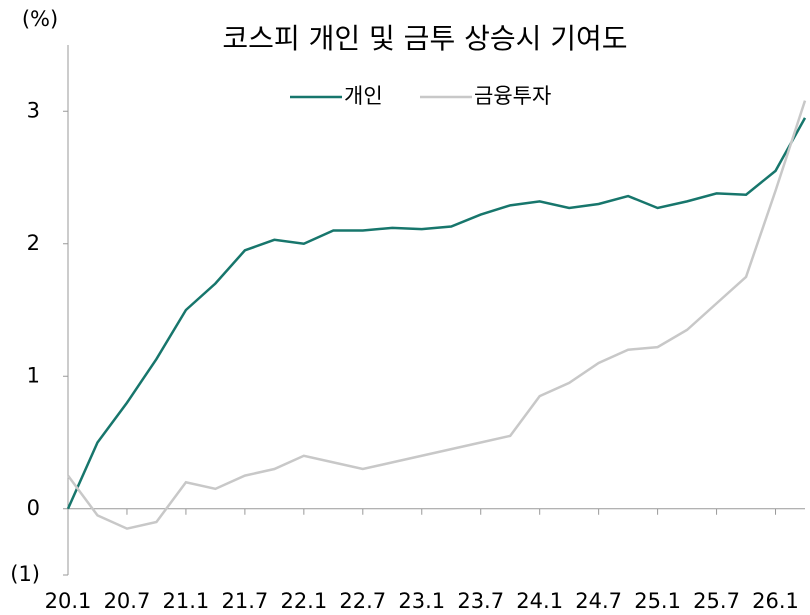  I want to click on x-tick-label: 20.1, so click(68, 601).